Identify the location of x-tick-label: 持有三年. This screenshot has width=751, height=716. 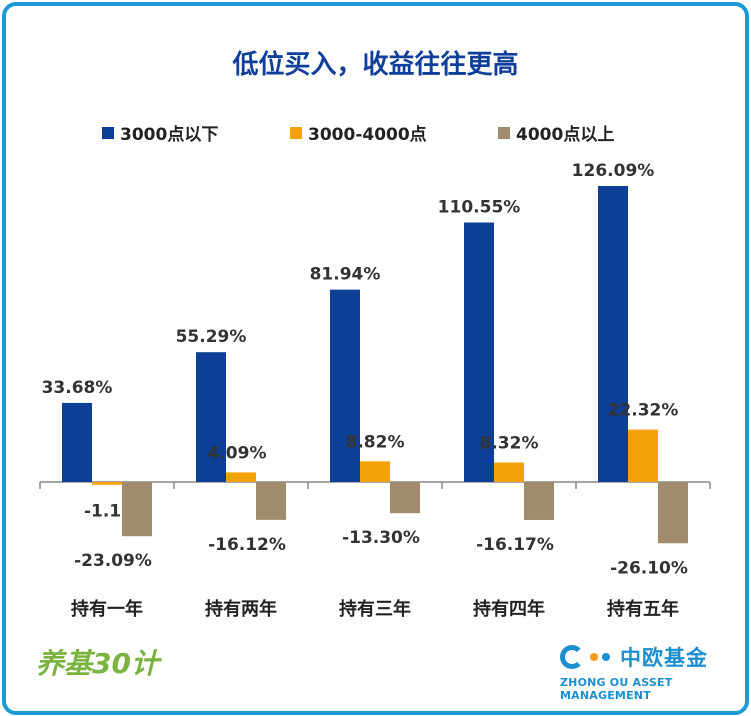
(375, 609).